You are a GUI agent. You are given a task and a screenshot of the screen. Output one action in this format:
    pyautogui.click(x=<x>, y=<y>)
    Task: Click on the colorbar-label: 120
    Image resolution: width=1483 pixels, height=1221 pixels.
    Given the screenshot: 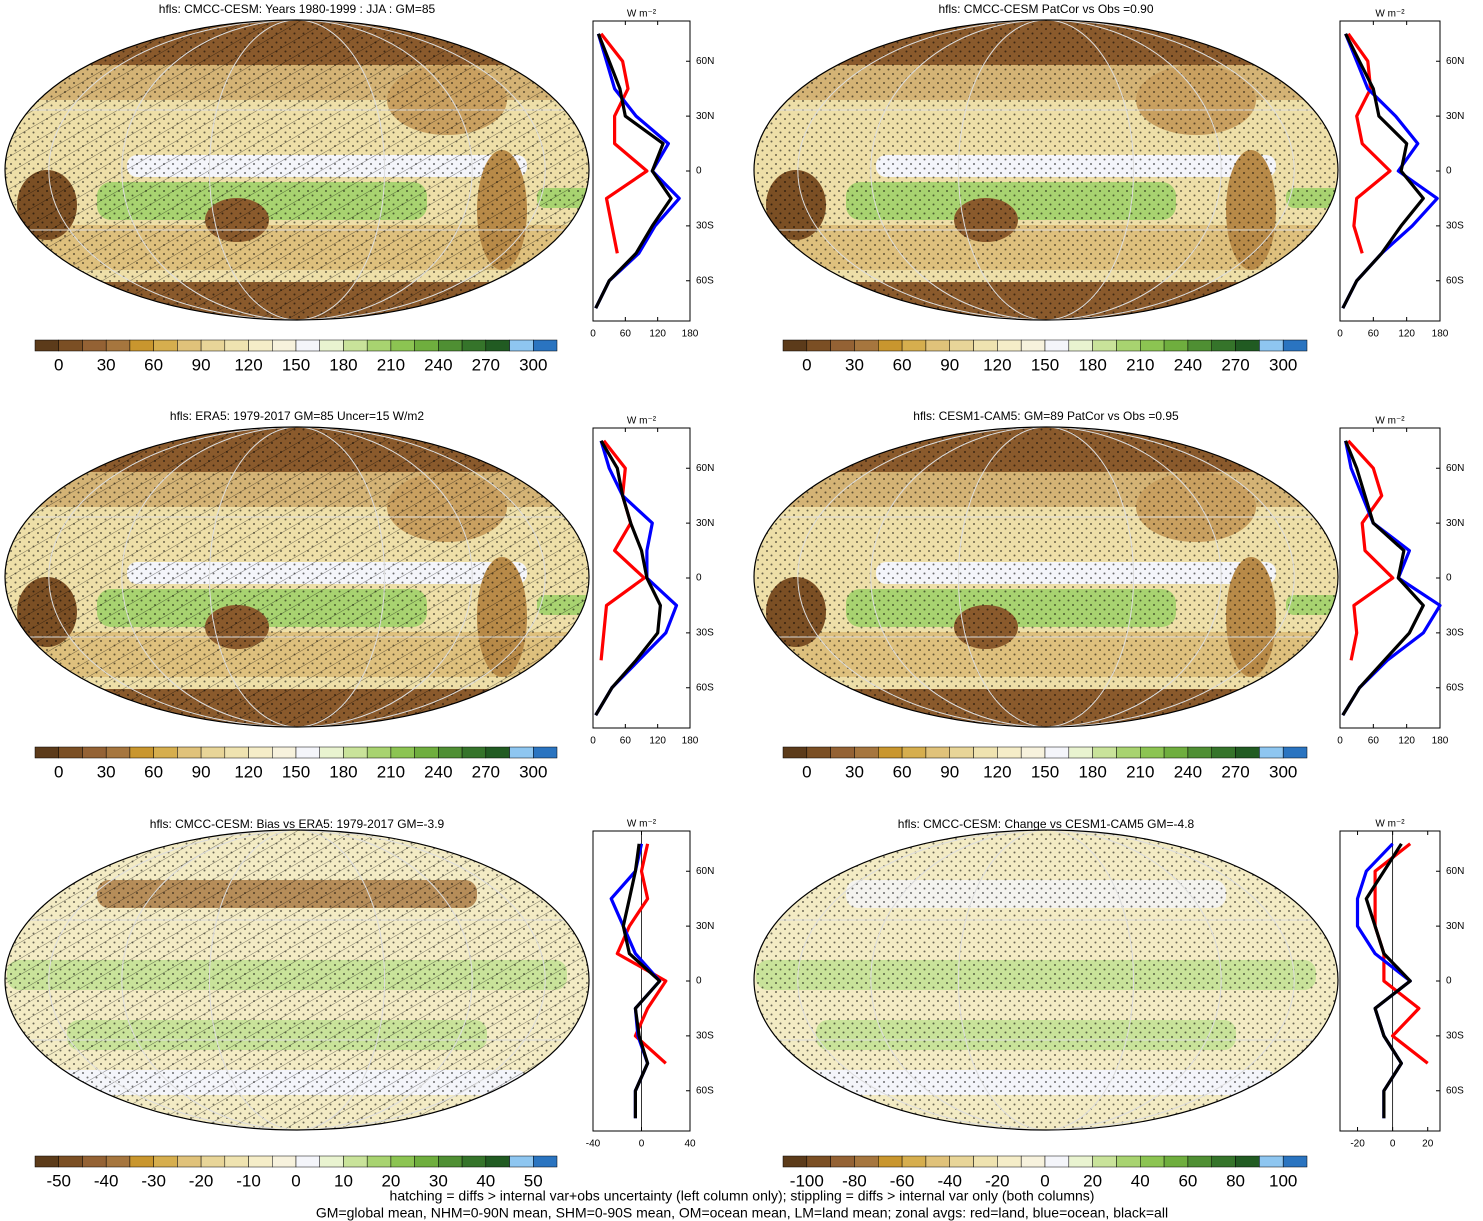 What is the action you would take?
    pyautogui.click(x=997, y=771)
    